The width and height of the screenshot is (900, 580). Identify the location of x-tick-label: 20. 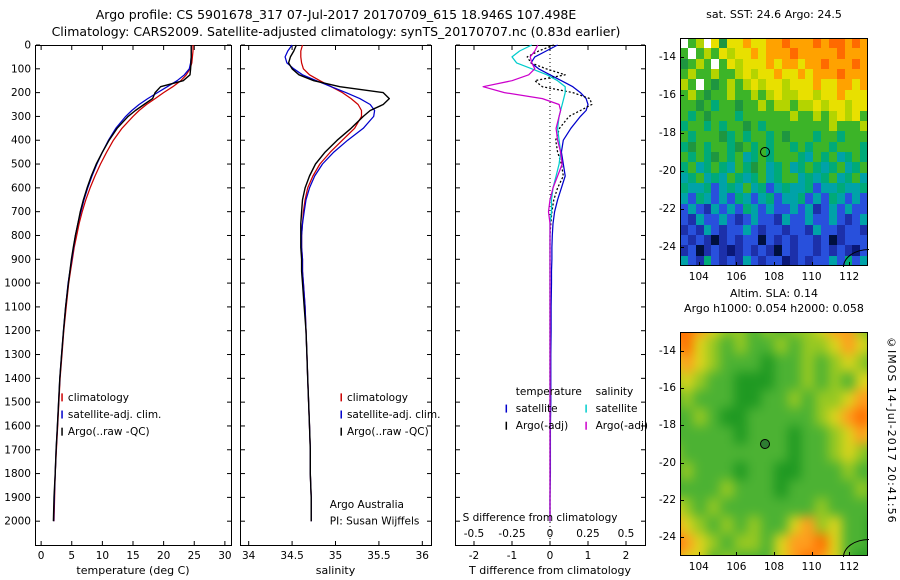
(163, 556).